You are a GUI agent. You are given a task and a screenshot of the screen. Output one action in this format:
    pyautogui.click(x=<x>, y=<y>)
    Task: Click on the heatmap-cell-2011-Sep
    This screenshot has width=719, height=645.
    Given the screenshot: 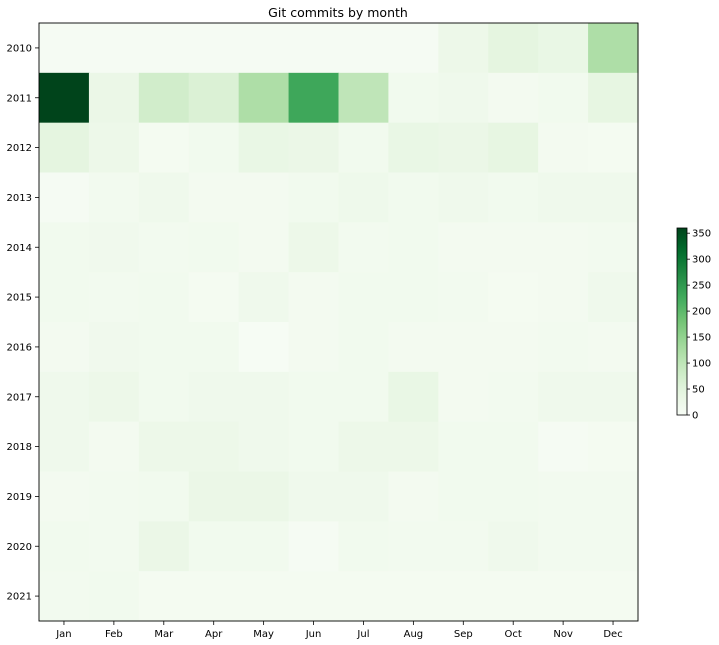 What is the action you would take?
    pyautogui.click(x=463, y=98)
    